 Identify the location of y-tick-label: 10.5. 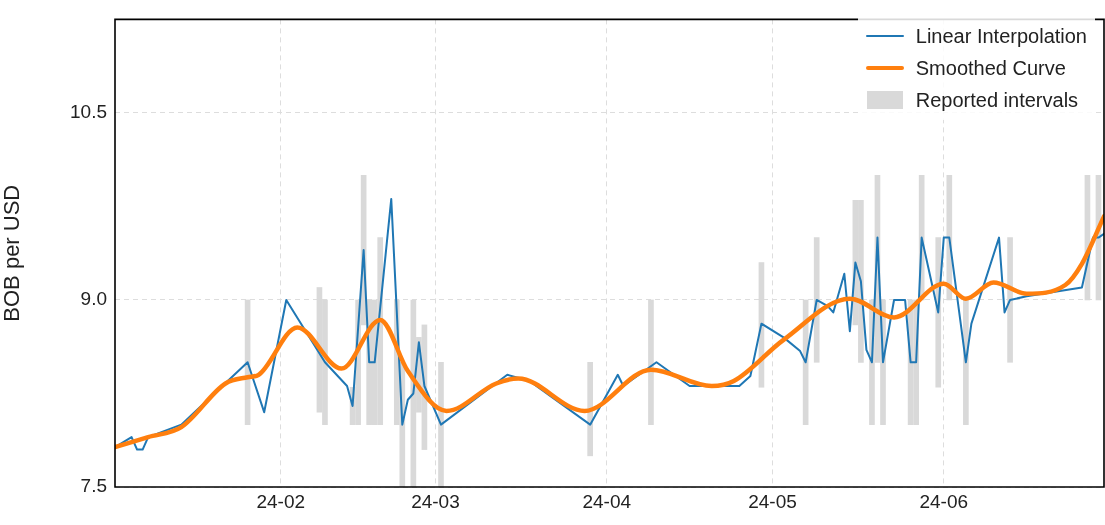
(88, 112).